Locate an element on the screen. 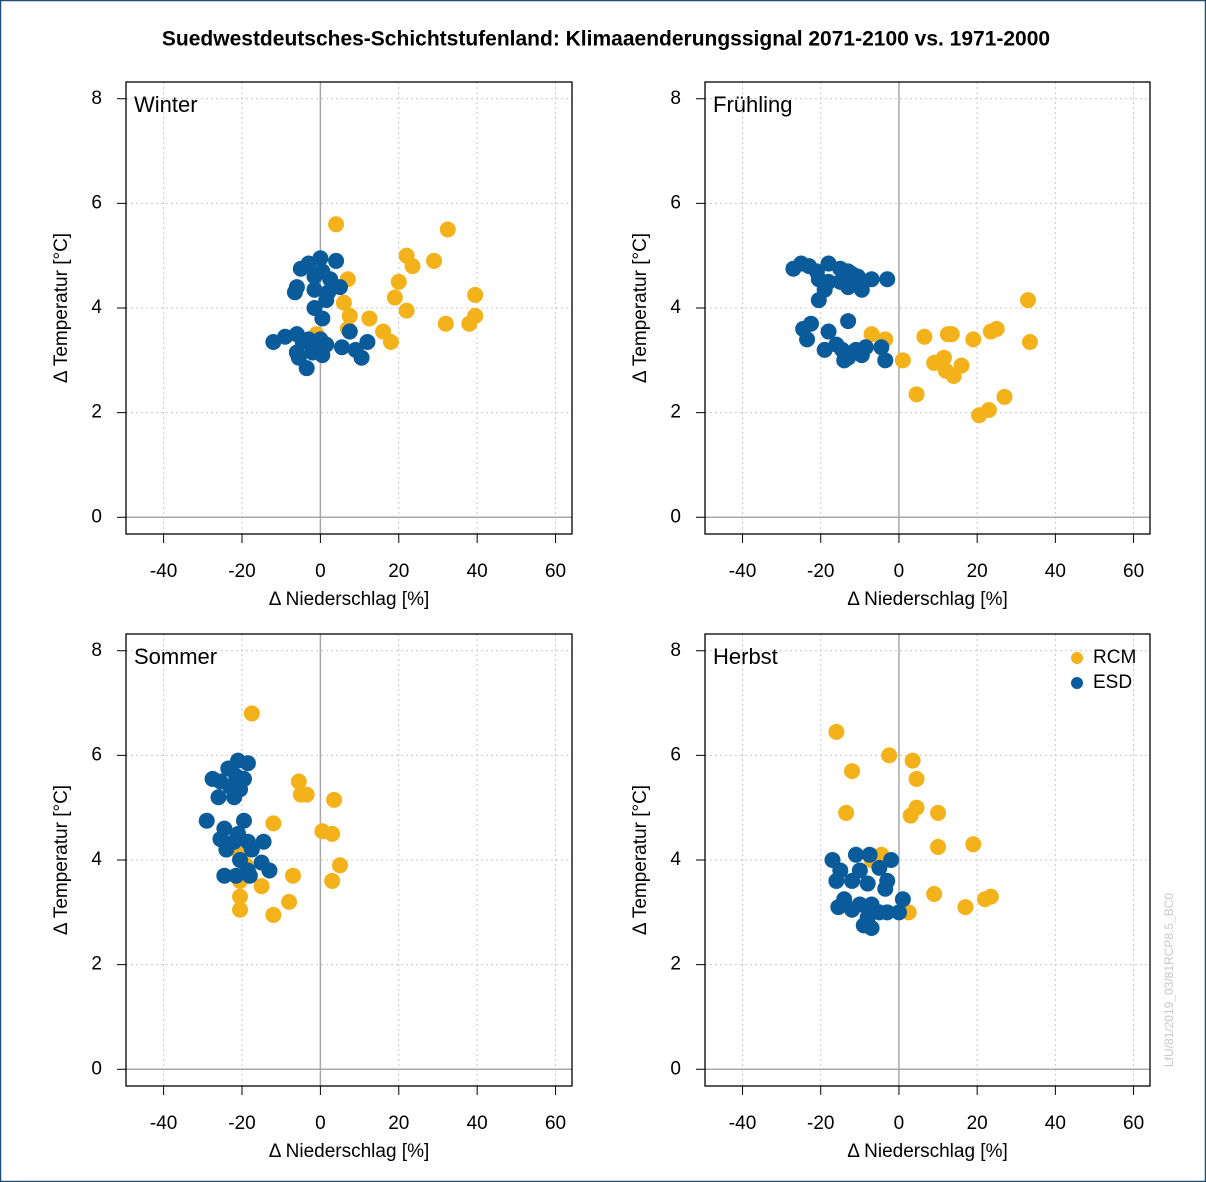  plot-box is located at coordinates (349, 308).